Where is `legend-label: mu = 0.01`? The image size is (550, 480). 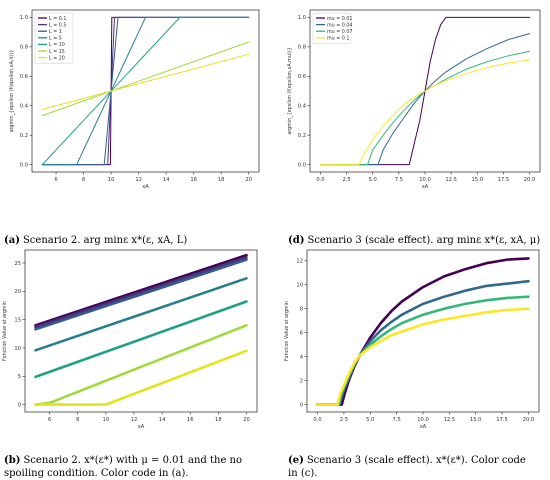
legend-label: mu = 0.01 is located at coordinates (339, 19).